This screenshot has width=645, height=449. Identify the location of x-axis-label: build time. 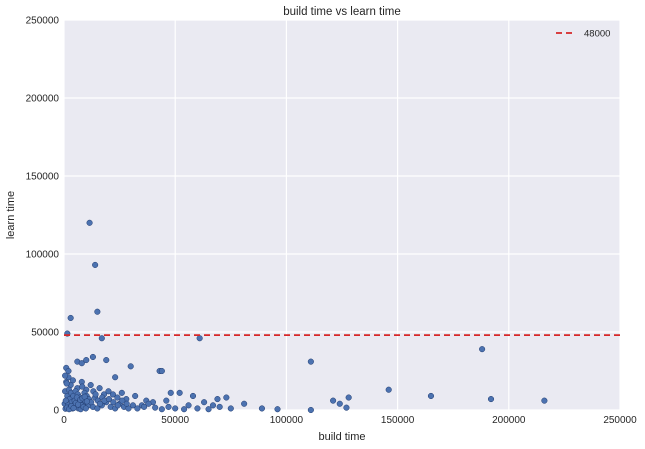
(341, 437).